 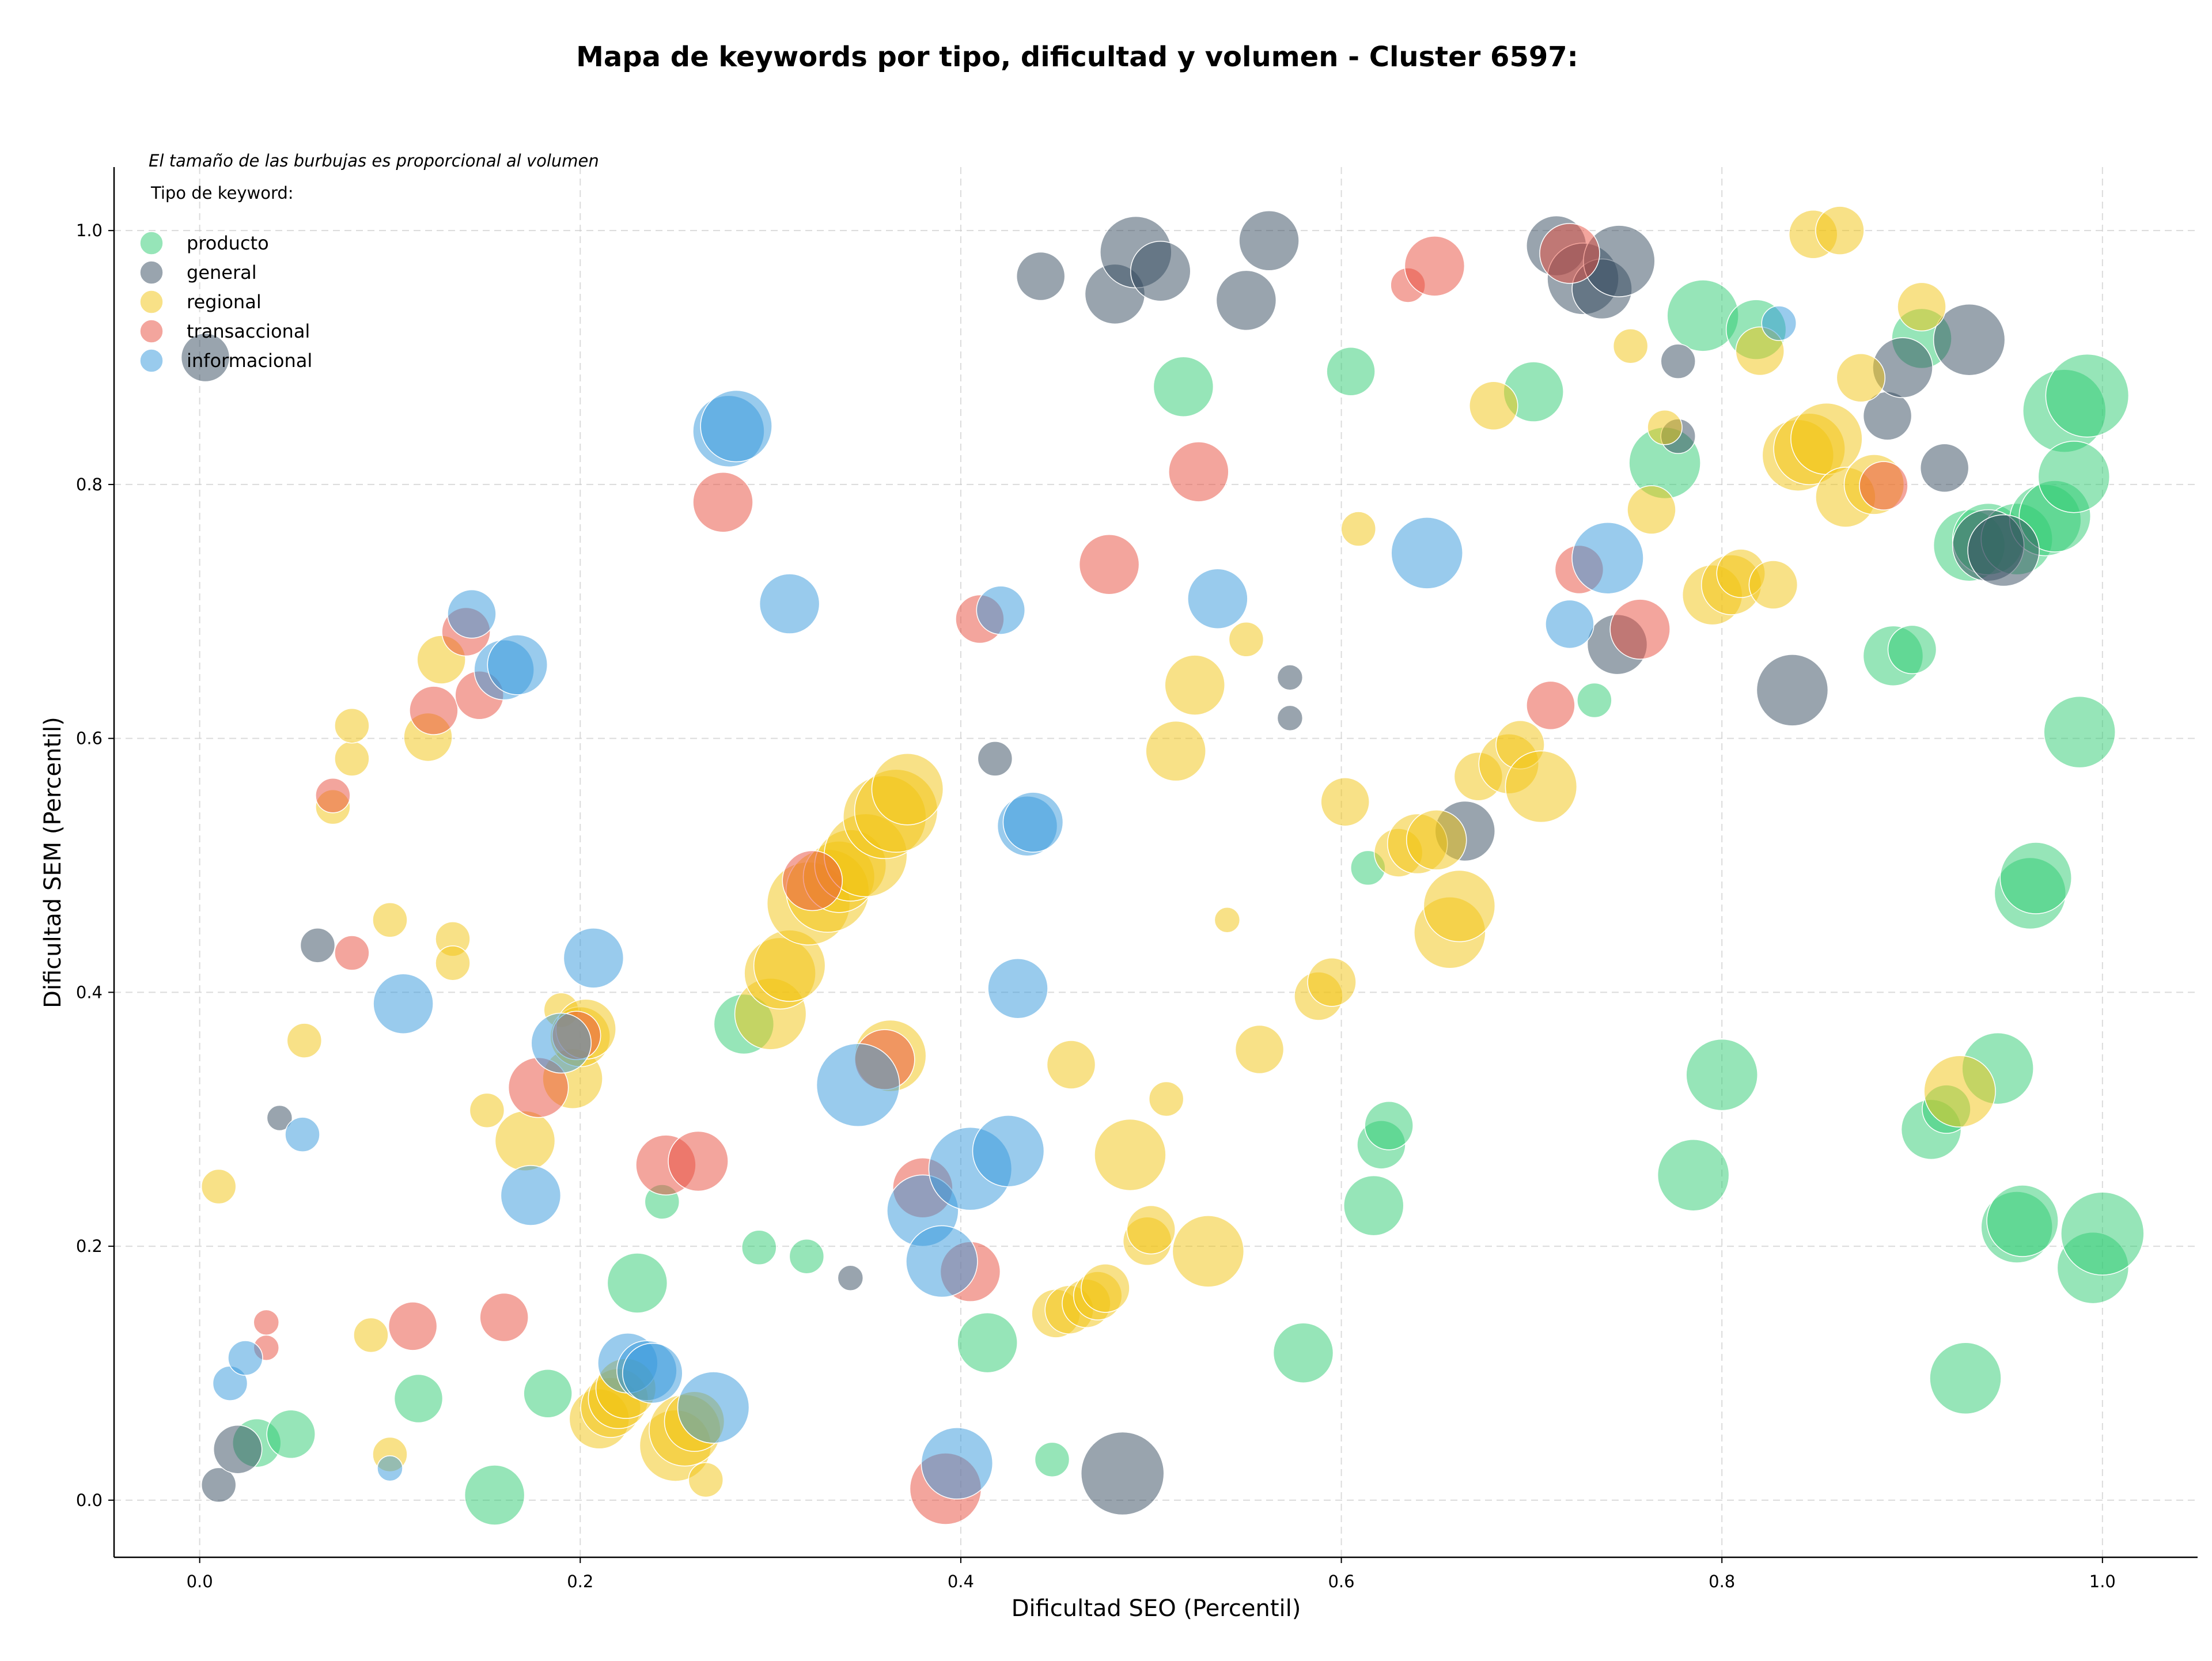 I want to click on legend-marker-producto, so click(x=151, y=243).